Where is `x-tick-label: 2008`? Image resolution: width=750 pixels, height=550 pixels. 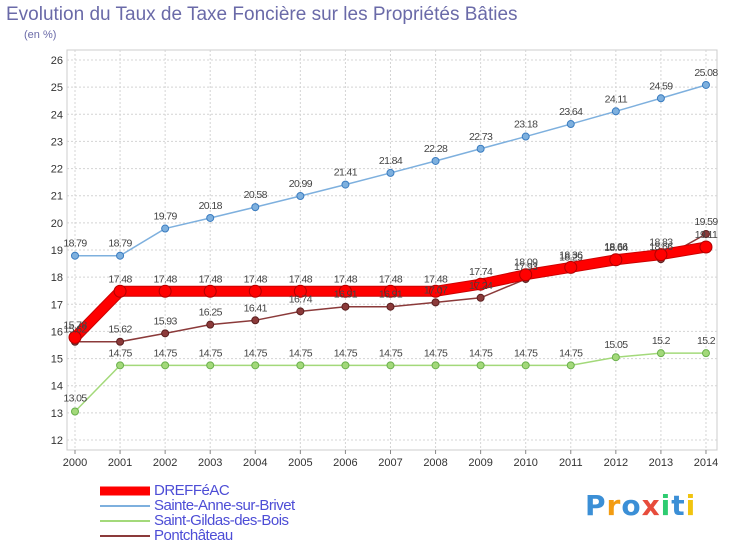
x-tick-label: 2008 is located at coordinates (435, 463).